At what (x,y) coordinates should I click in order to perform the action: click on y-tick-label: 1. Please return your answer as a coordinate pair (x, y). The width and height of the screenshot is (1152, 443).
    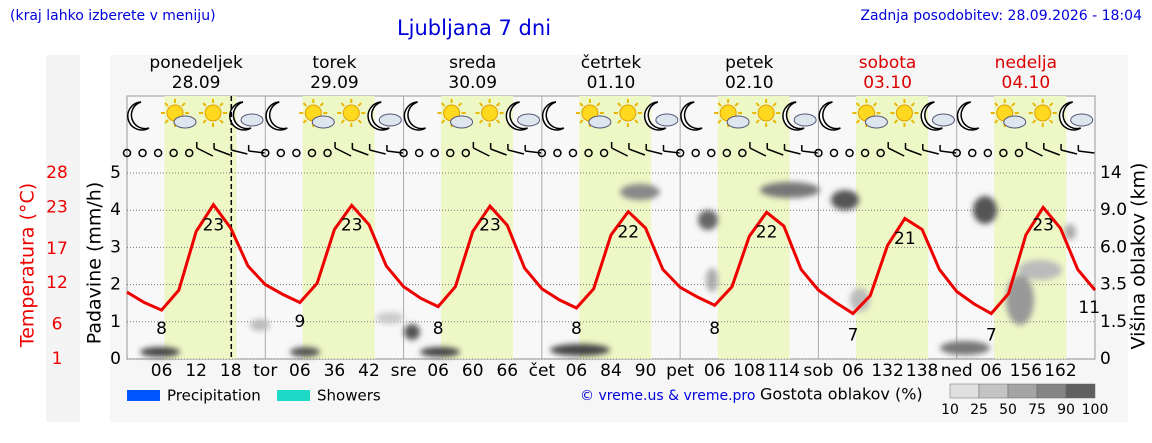
    Looking at the image, I should click on (115, 322).